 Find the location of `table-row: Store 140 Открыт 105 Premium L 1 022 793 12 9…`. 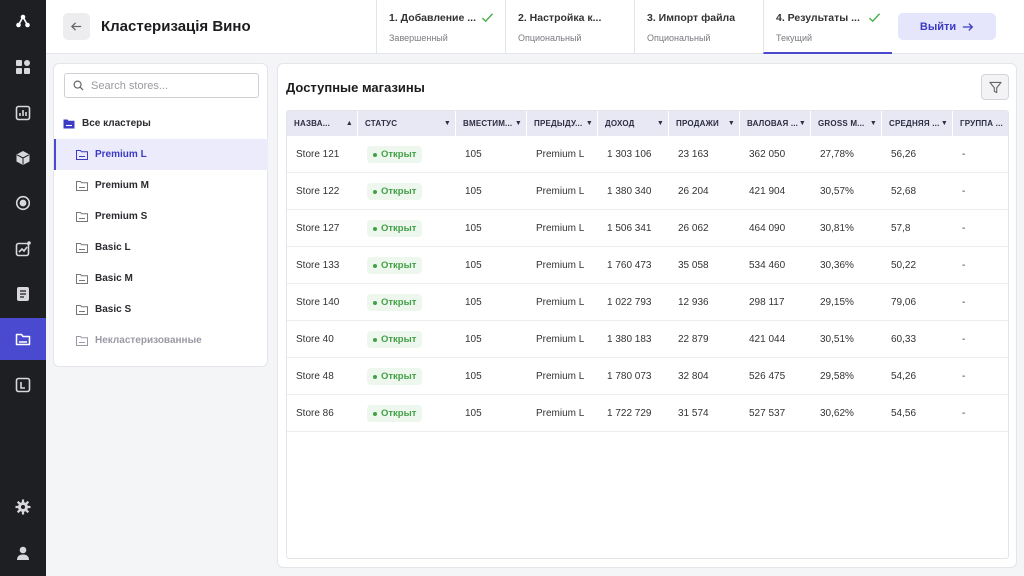

table-row: Store 140 Открыт 105 Premium L 1 022 793 12 9… is located at coordinates (647, 302).